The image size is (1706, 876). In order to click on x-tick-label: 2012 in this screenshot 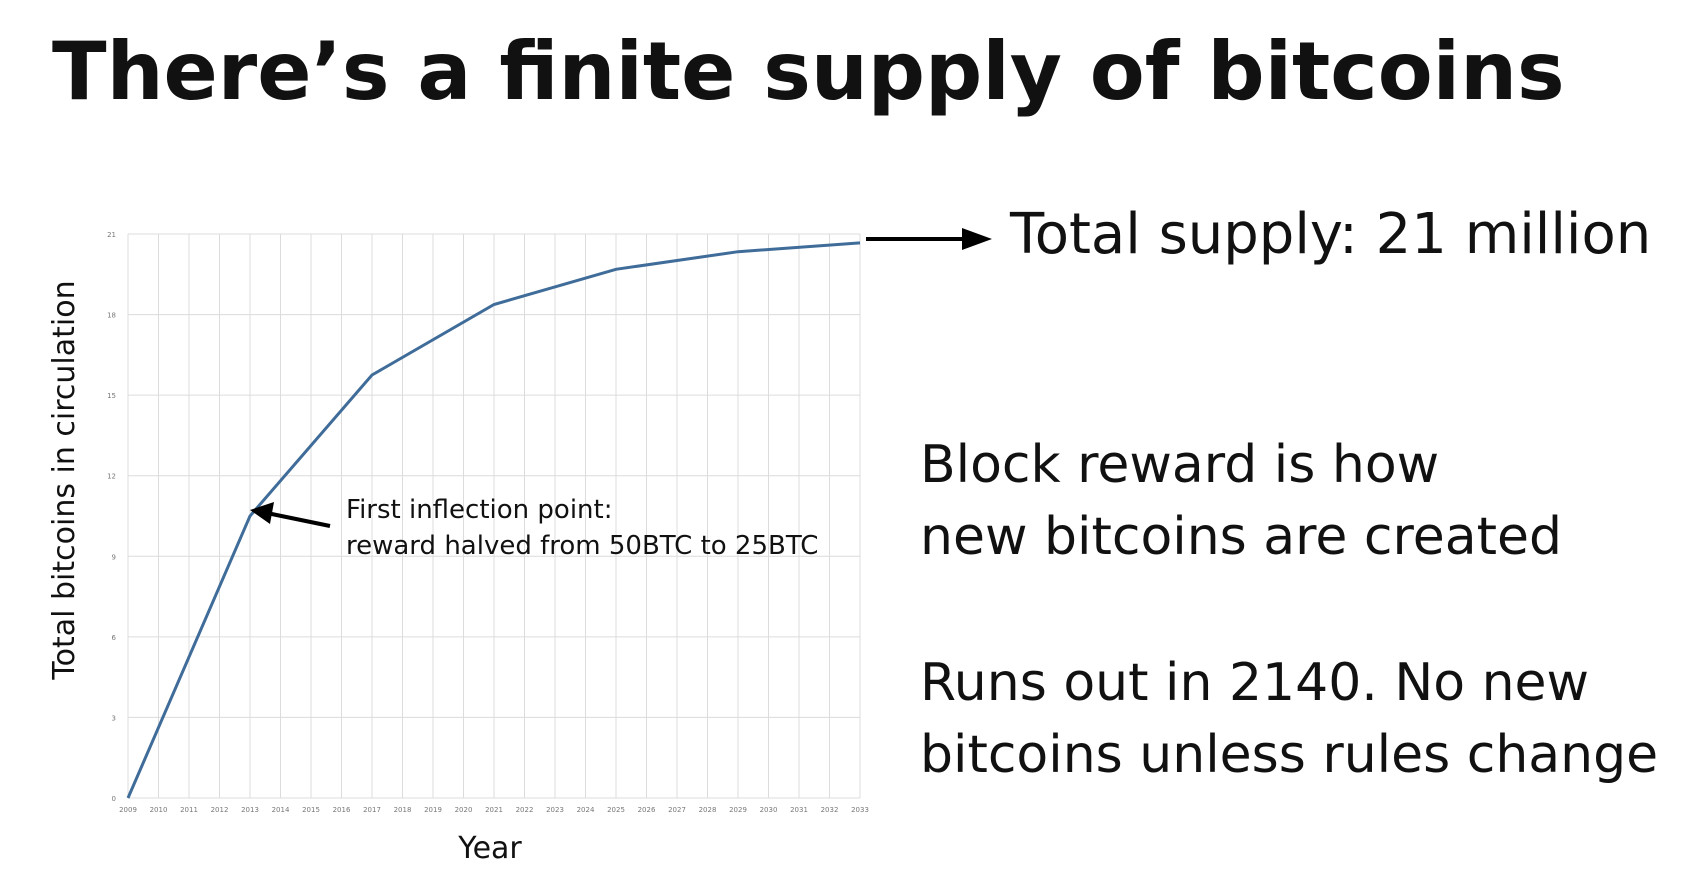, I will do `click(220, 810)`.